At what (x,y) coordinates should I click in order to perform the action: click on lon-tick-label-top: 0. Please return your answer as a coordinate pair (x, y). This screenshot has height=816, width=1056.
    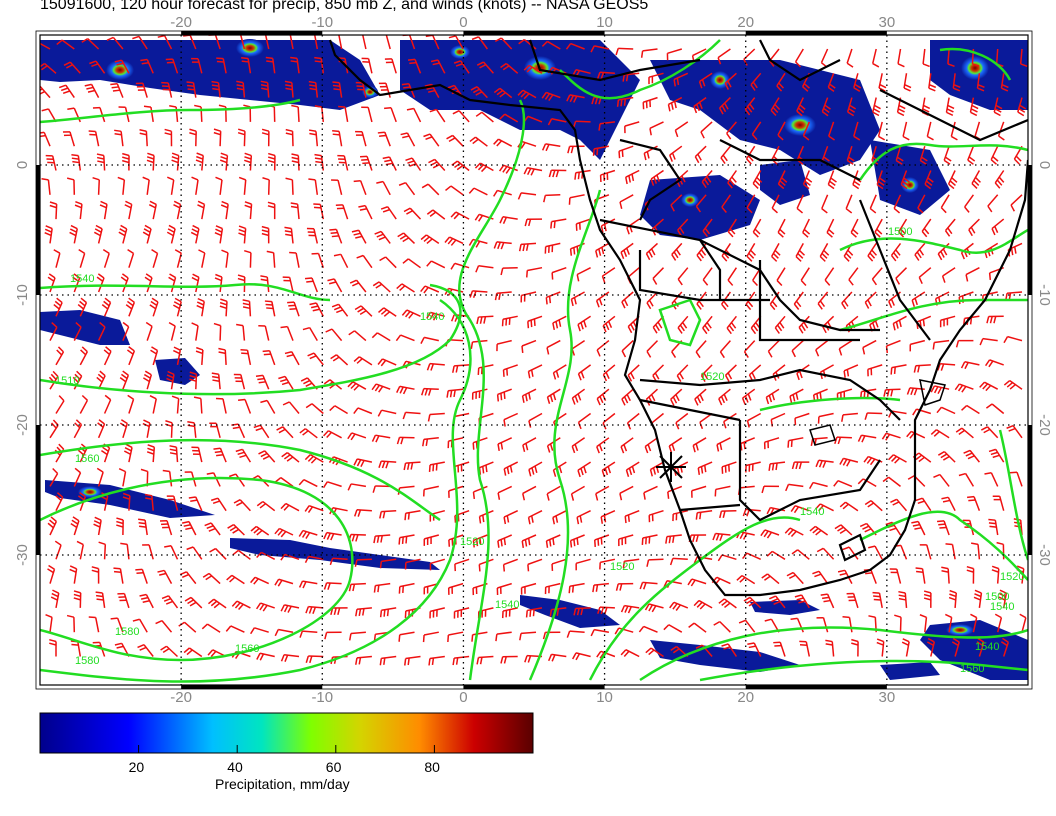
    Looking at the image, I should click on (463, 22).